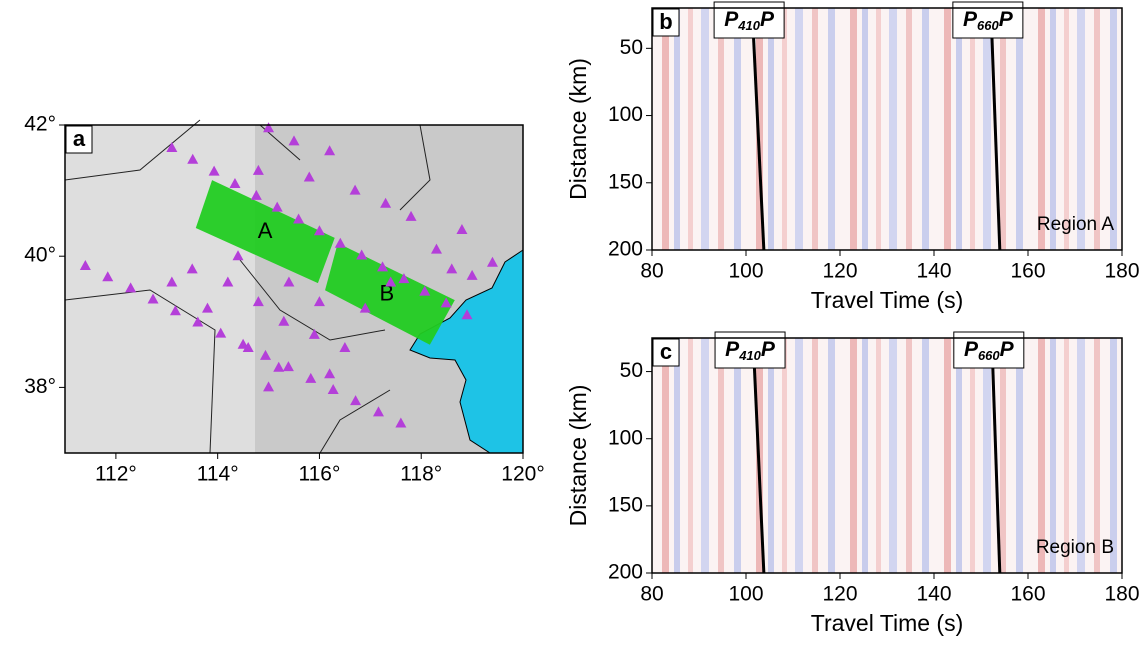 Image resolution: width=1148 pixels, height=647 pixels. Describe the element at coordinates (387, 292) in the screenshot. I see `region-label: B` at that location.